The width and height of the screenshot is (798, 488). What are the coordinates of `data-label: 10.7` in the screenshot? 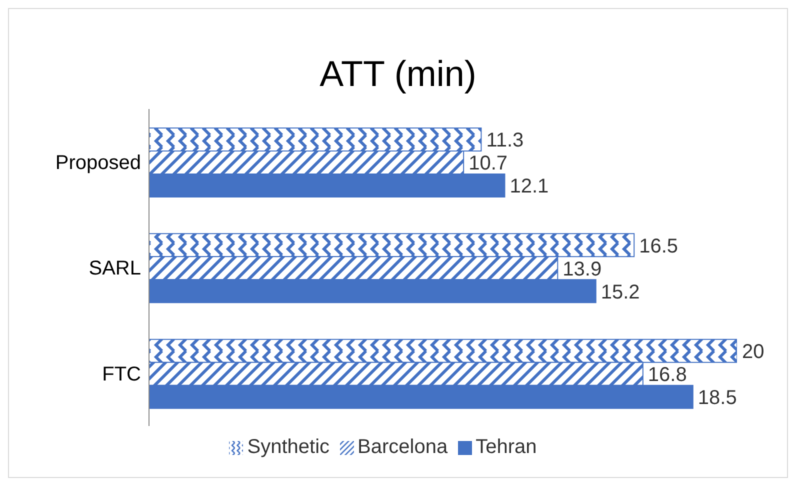 It's located at (488, 163).